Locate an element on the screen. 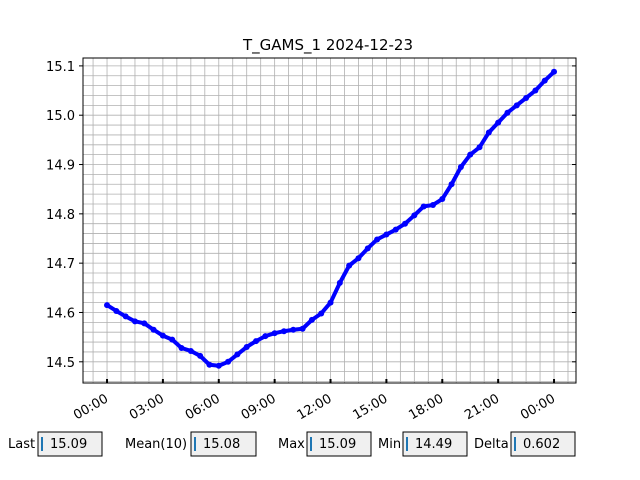 The width and height of the screenshot is (640, 480). stat-label: Mean(10) is located at coordinates (156, 444).